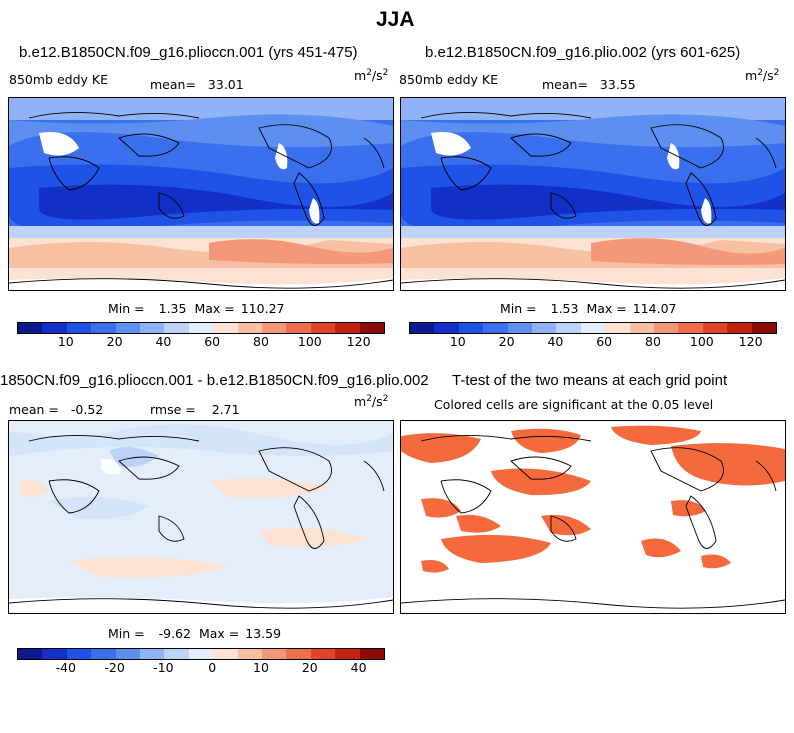 The width and height of the screenshot is (794, 733). What do you see at coordinates (212, 667) in the screenshot?
I see `panel3-colorbar-tick-label: 0` at bounding box center [212, 667].